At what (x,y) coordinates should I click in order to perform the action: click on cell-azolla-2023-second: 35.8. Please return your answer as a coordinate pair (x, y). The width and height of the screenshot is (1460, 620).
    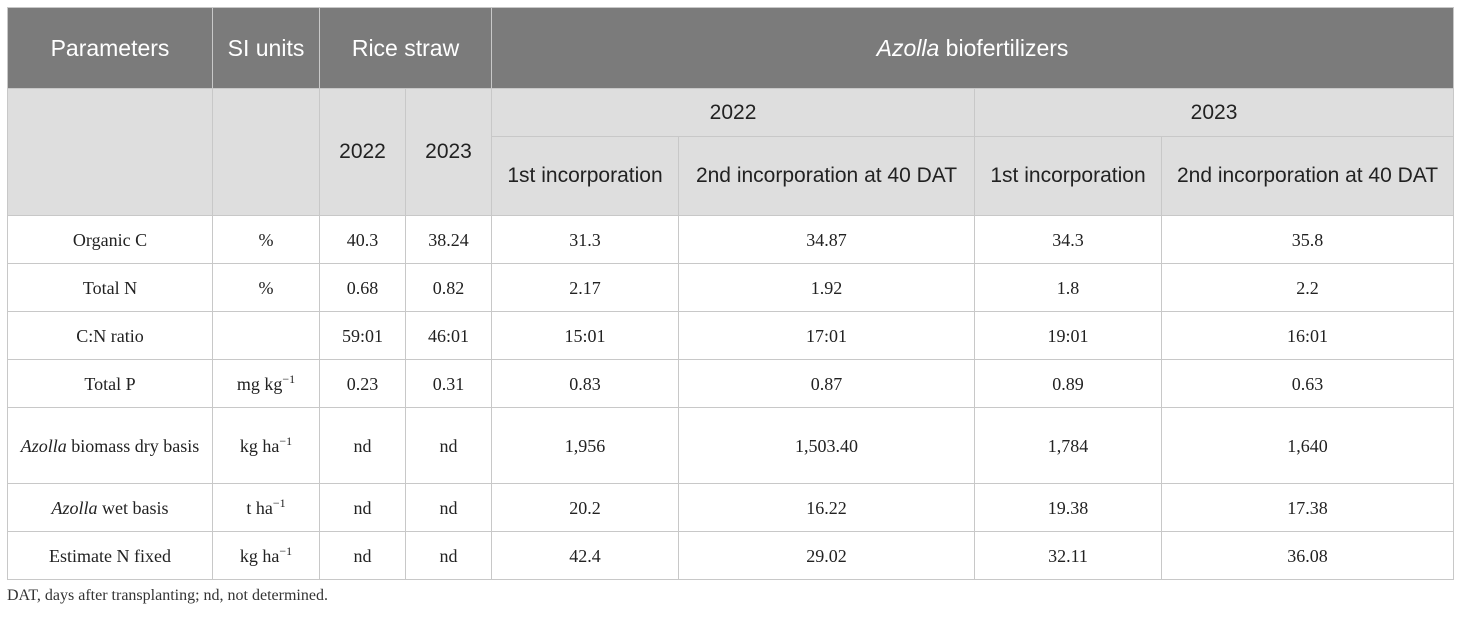
    Looking at the image, I should click on (1308, 239).